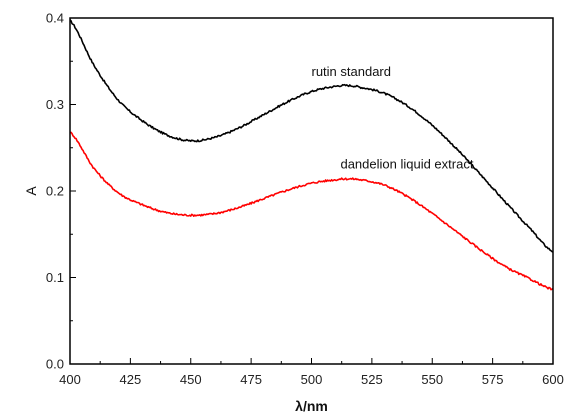 The width and height of the screenshot is (568, 418). I want to click on x-tick-label: 450, so click(191, 379).